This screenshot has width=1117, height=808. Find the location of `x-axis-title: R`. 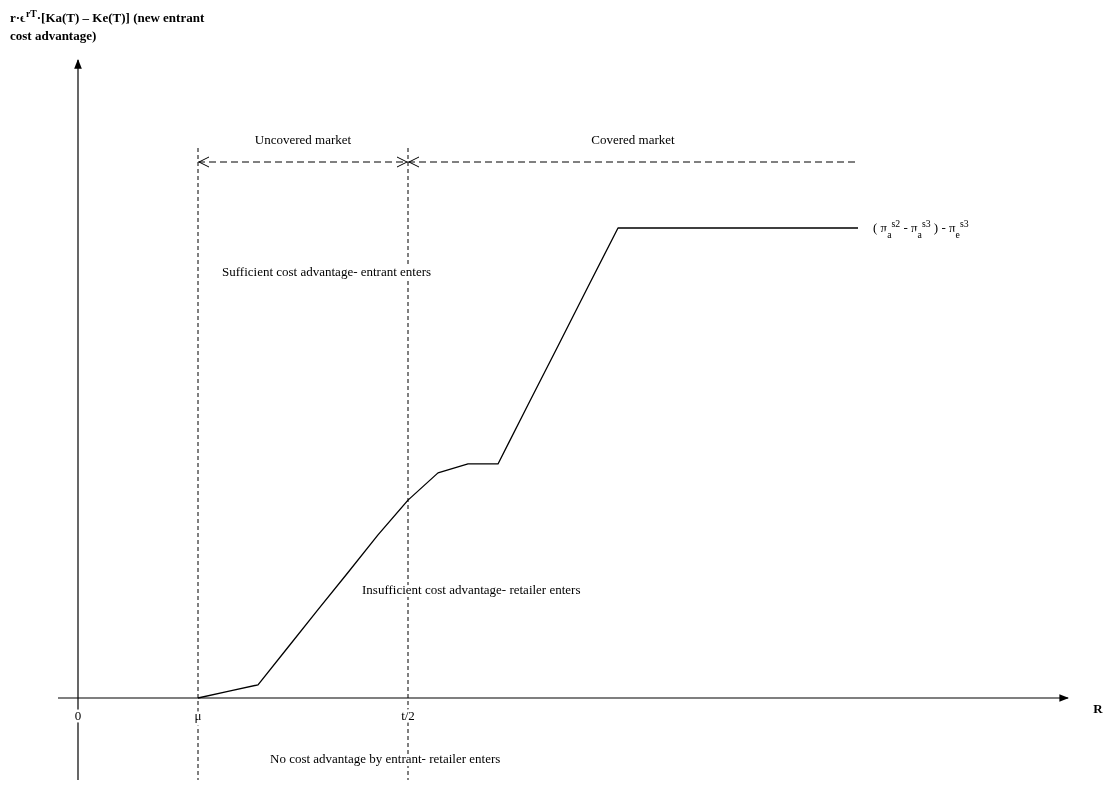

x-axis-title: R is located at coordinates (1098, 708).